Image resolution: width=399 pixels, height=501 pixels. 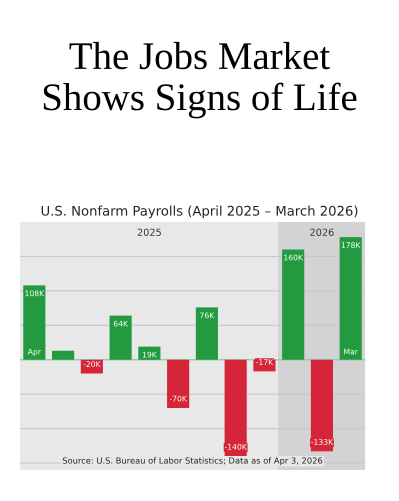 What do you see at coordinates (192, 461) in the screenshot?
I see `annotation: Source: U.S. Bureau of Labor Statistics; Data as of Apr 3, 2026` at bounding box center [192, 461].